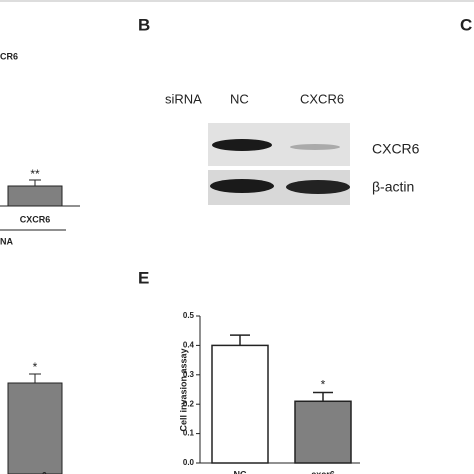  Describe the element at coordinates (6, 241) in the screenshot. I see `group-label: NA` at that location.